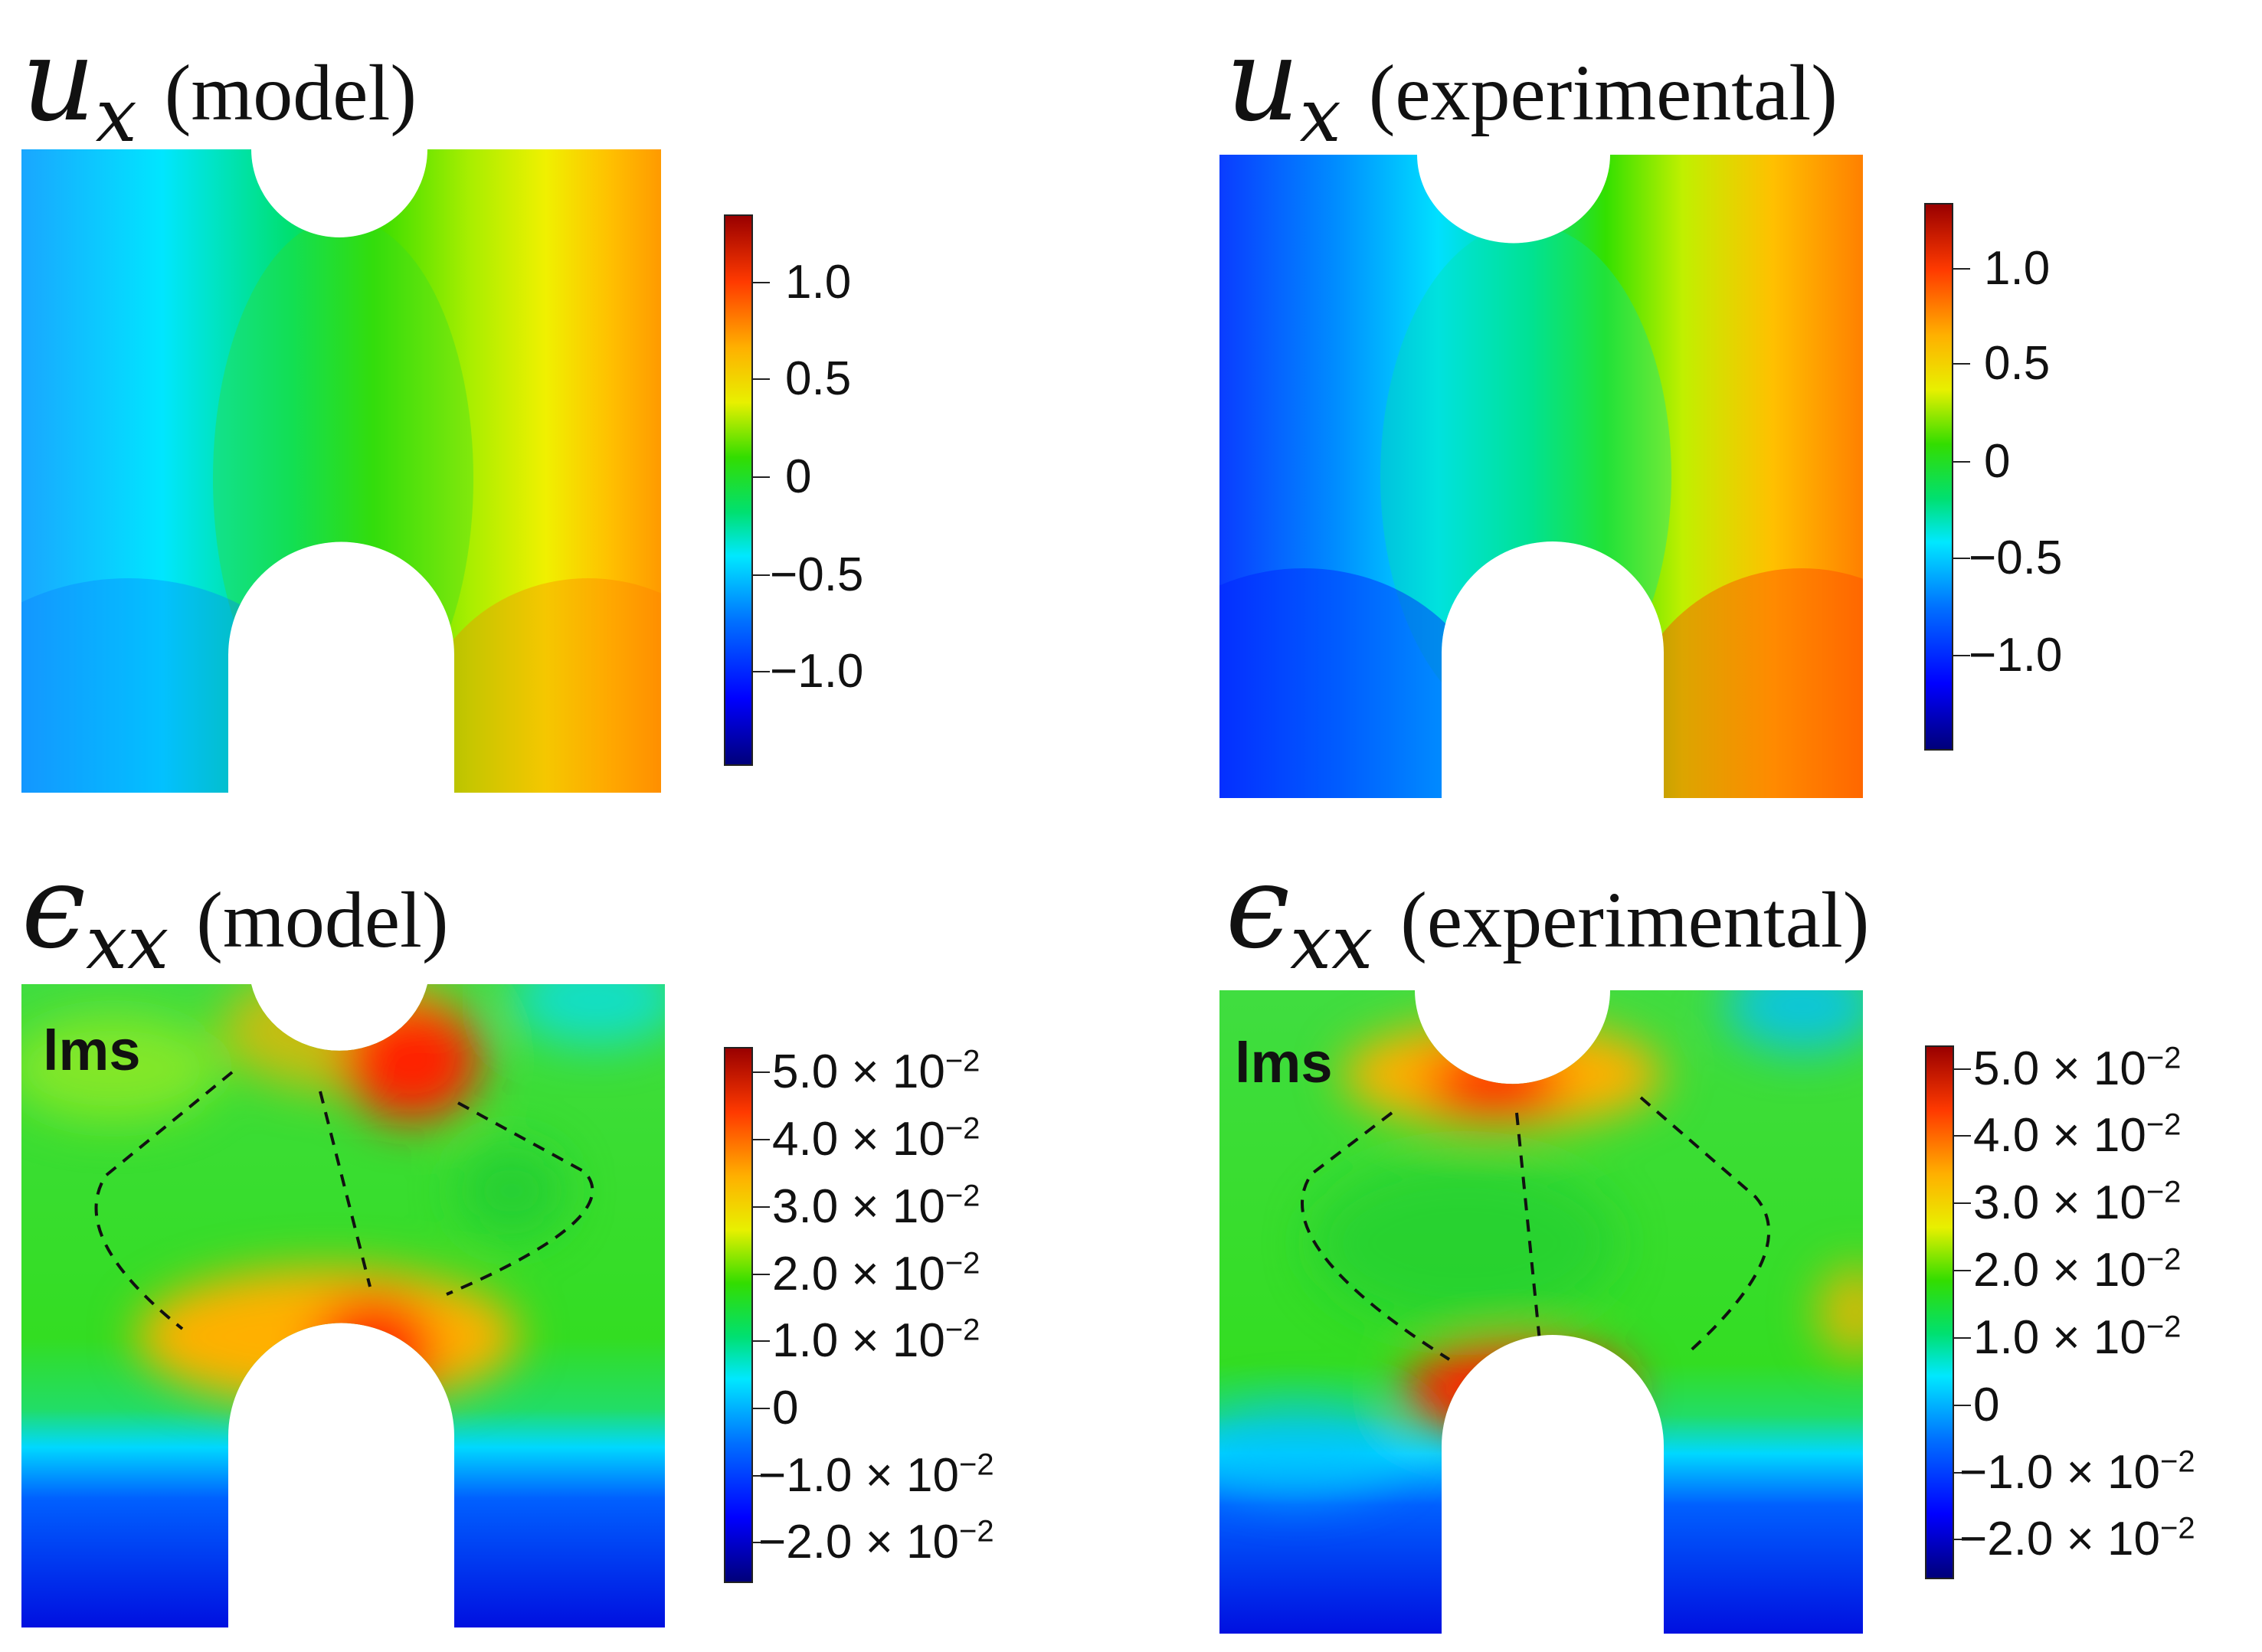 This screenshot has width=2262, height=1652. I want to click on ux-experimental-tick-label: 0.5, so click(2017, 363).